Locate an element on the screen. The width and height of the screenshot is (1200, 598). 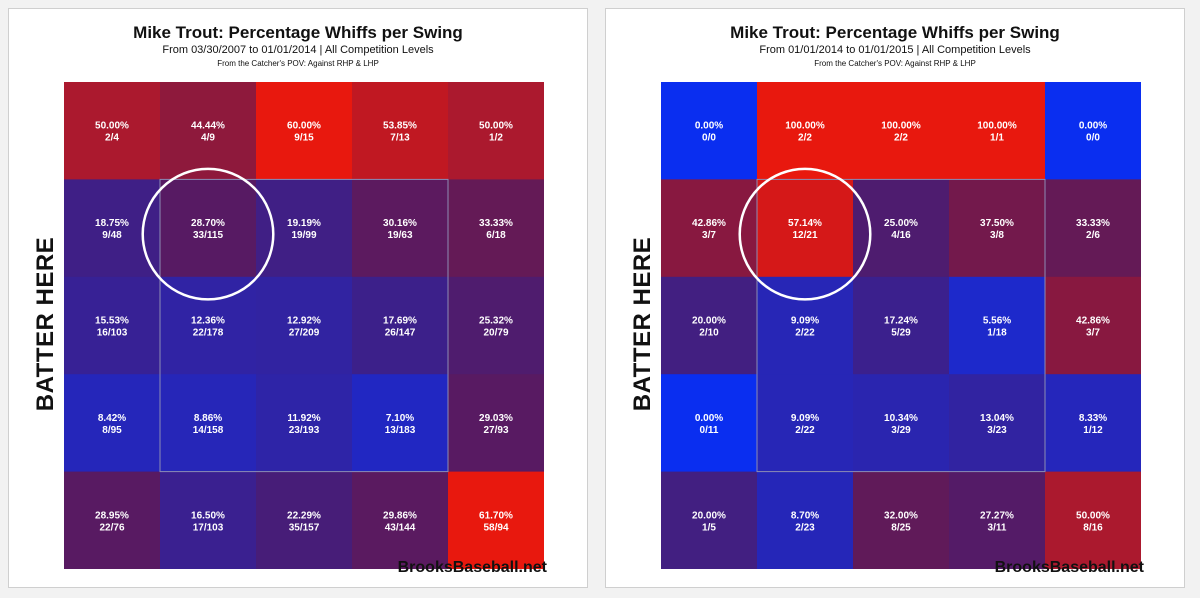
cell-percent-label: 28.95% is located at coordinates (112, 515).